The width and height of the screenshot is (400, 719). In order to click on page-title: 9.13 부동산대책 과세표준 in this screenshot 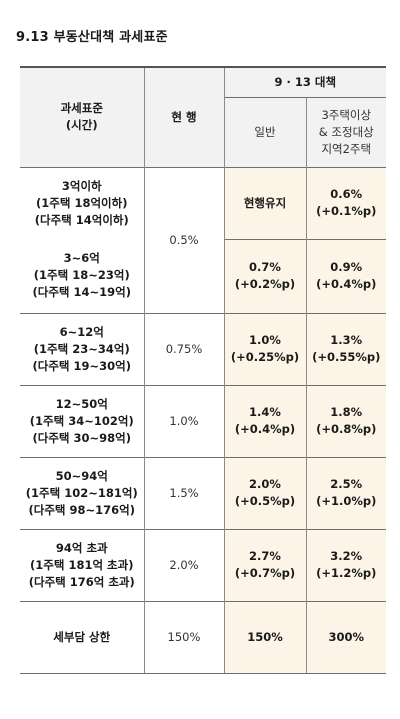, I will do `click(92, 37)`.